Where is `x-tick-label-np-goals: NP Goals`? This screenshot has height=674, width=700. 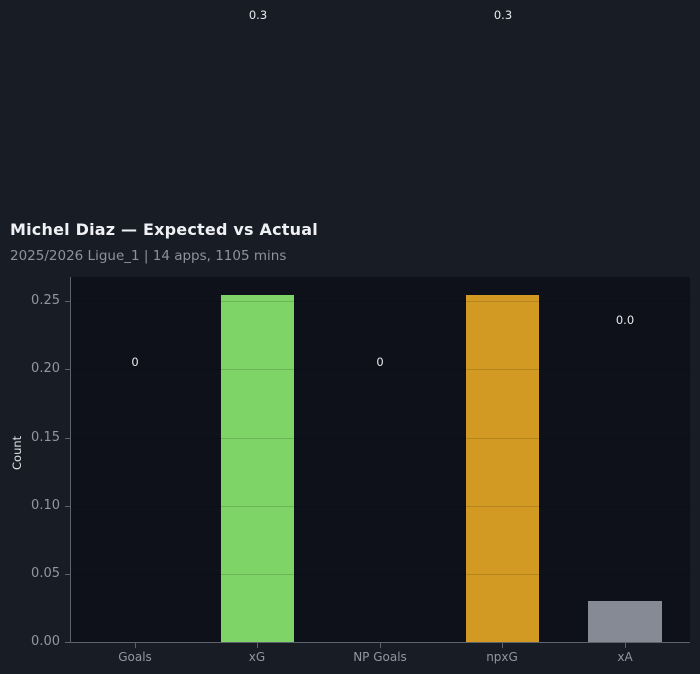
x-tick-label-np-goals: NP Goals is located at coordinates (380, 657).